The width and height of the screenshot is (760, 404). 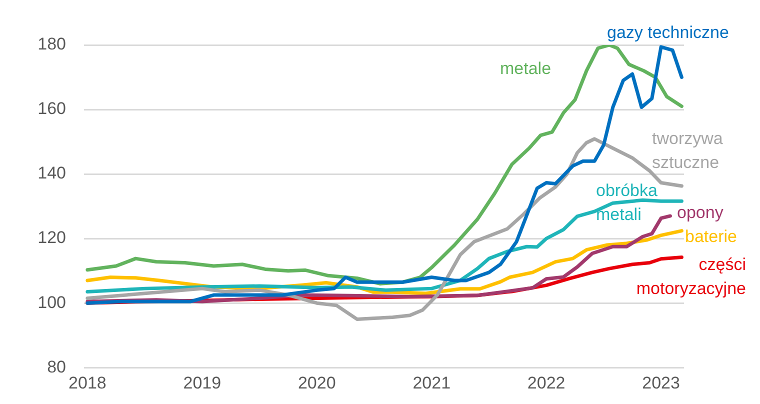 I want to click on series-label: tworzywa sztuczne, so click(x=688, y=150).